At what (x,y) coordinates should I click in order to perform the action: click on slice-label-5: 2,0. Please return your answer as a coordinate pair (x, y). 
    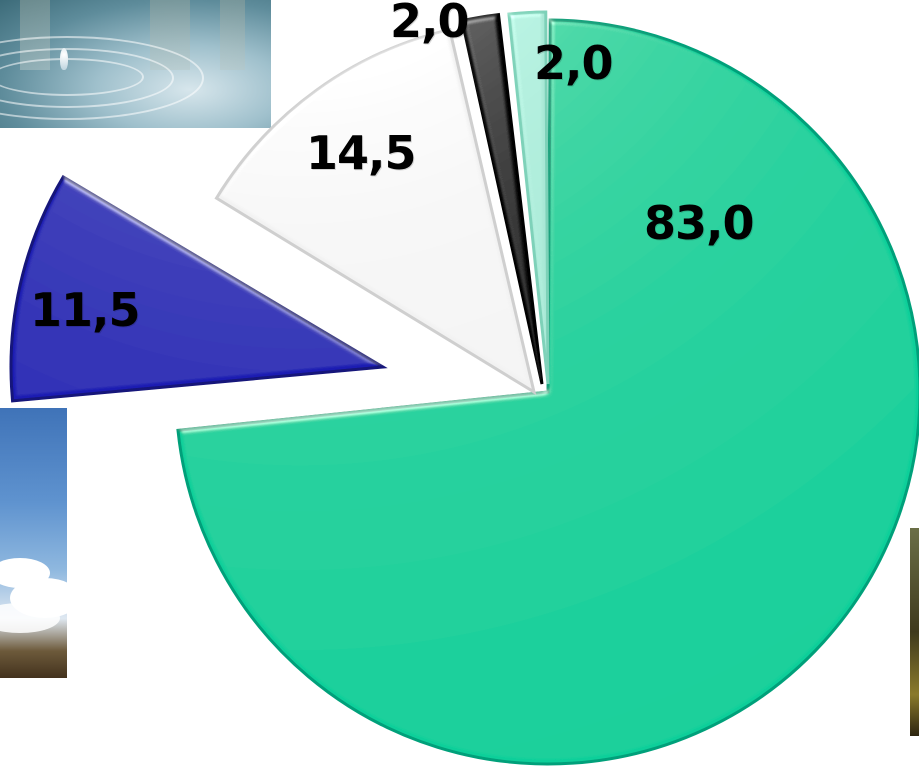
    Looking at the image, I should click on (573, 63).